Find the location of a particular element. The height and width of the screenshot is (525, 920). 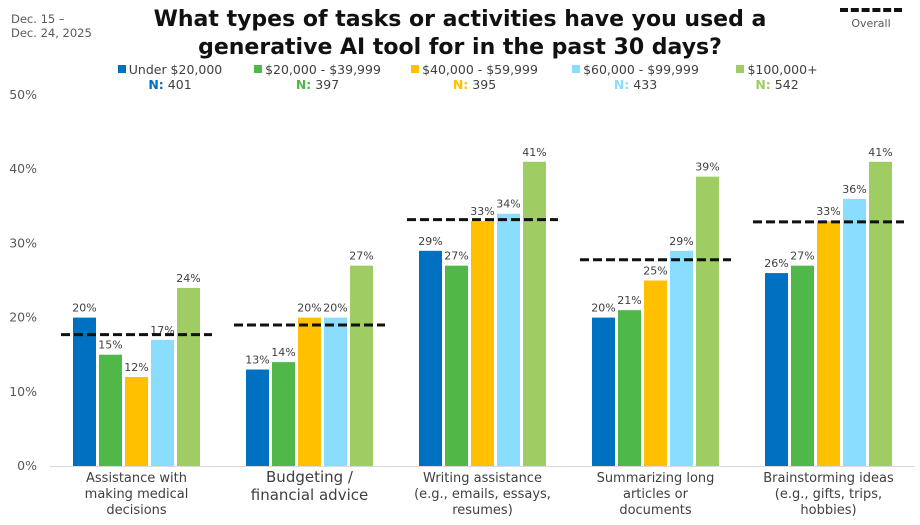

category-label: making medical is located at coordinates (137, 494).